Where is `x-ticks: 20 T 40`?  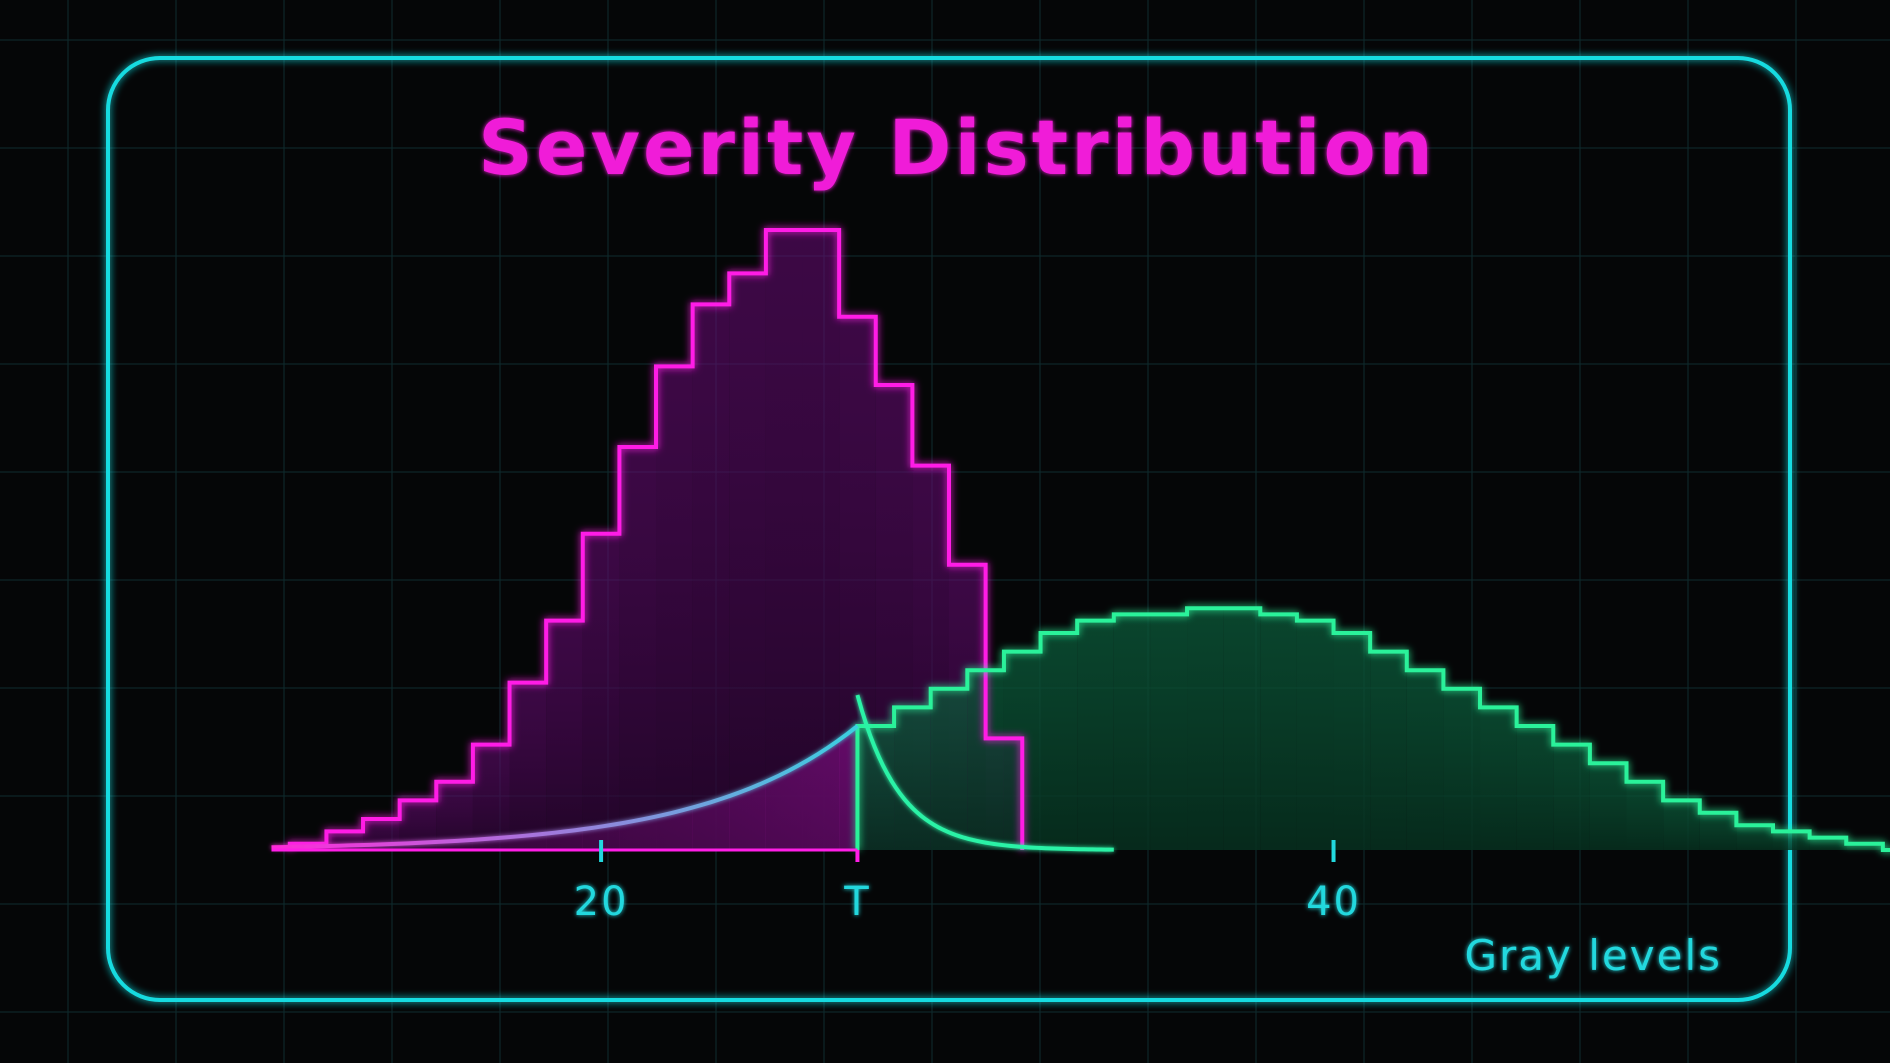 x-ticks: 20 T 40 is located at coordinates (967, 882).